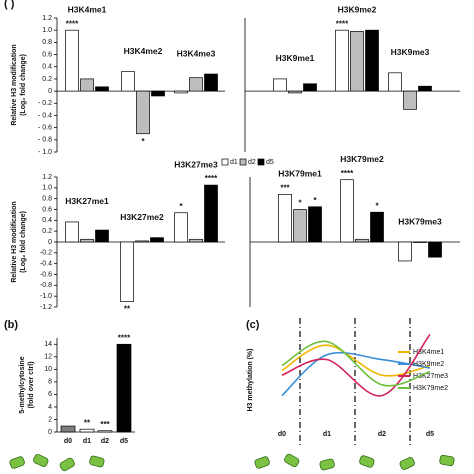  I want to click on y-tick-label: - 0.2, so click(45, 103).